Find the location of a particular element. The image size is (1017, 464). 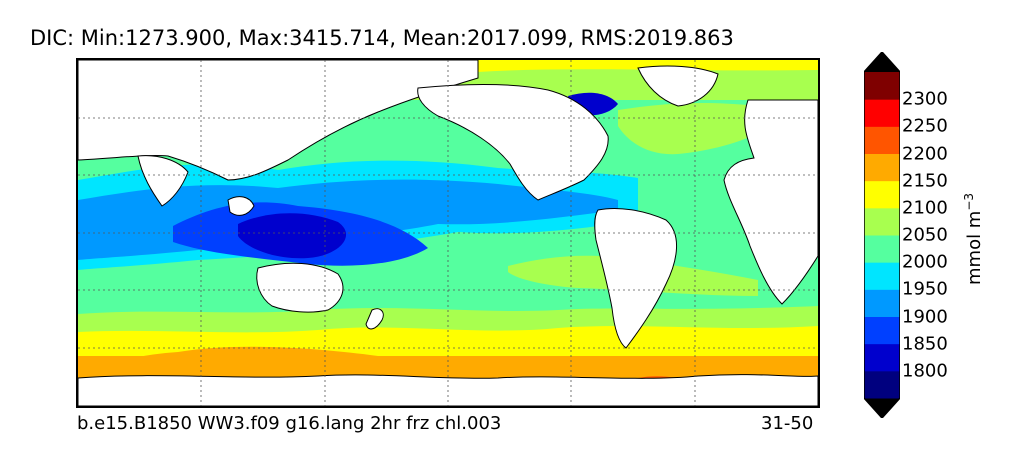

caption-years: 31-50 is located at coordinates (787, 423).